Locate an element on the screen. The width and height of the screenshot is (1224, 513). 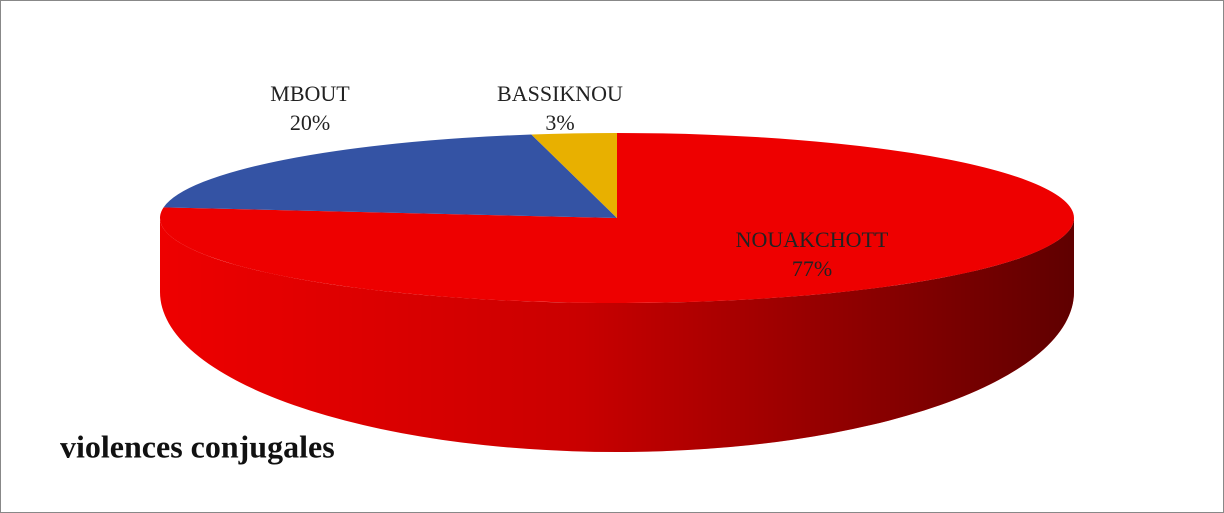
slice-label: MBOUT is located at coordinates (310, 93).